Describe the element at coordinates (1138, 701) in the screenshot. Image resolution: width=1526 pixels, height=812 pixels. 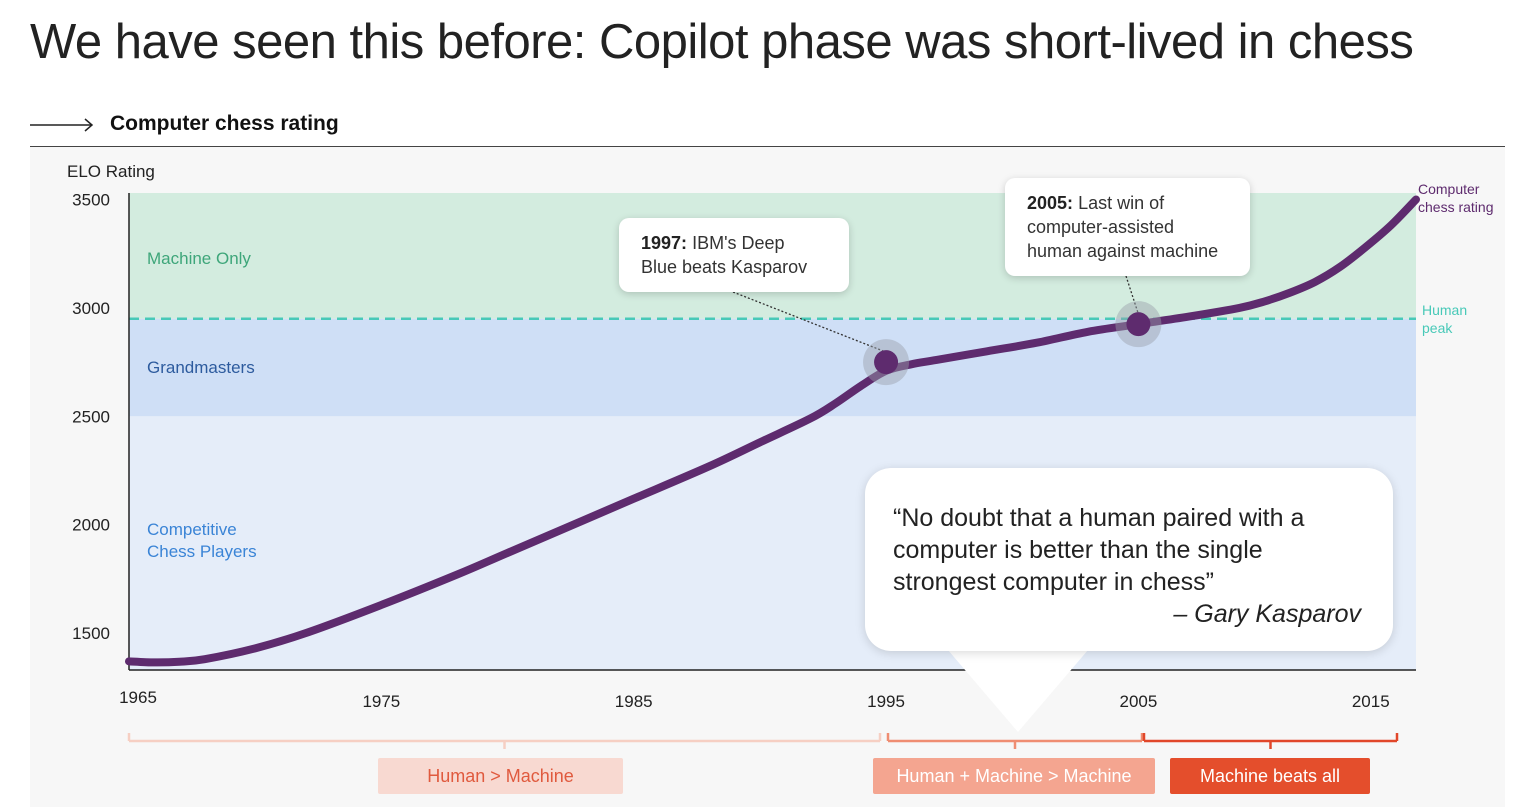
I see `x-tick-label-2005: 2005` at that location.